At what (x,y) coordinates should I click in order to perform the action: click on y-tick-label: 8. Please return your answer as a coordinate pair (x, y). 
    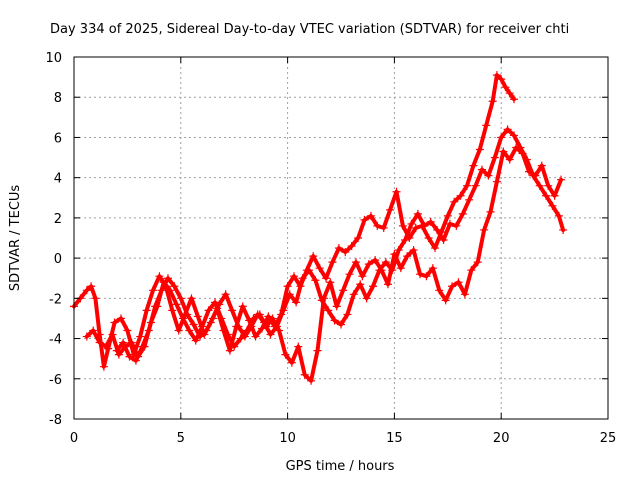
    Looking at the image, I should click on (58, 98).